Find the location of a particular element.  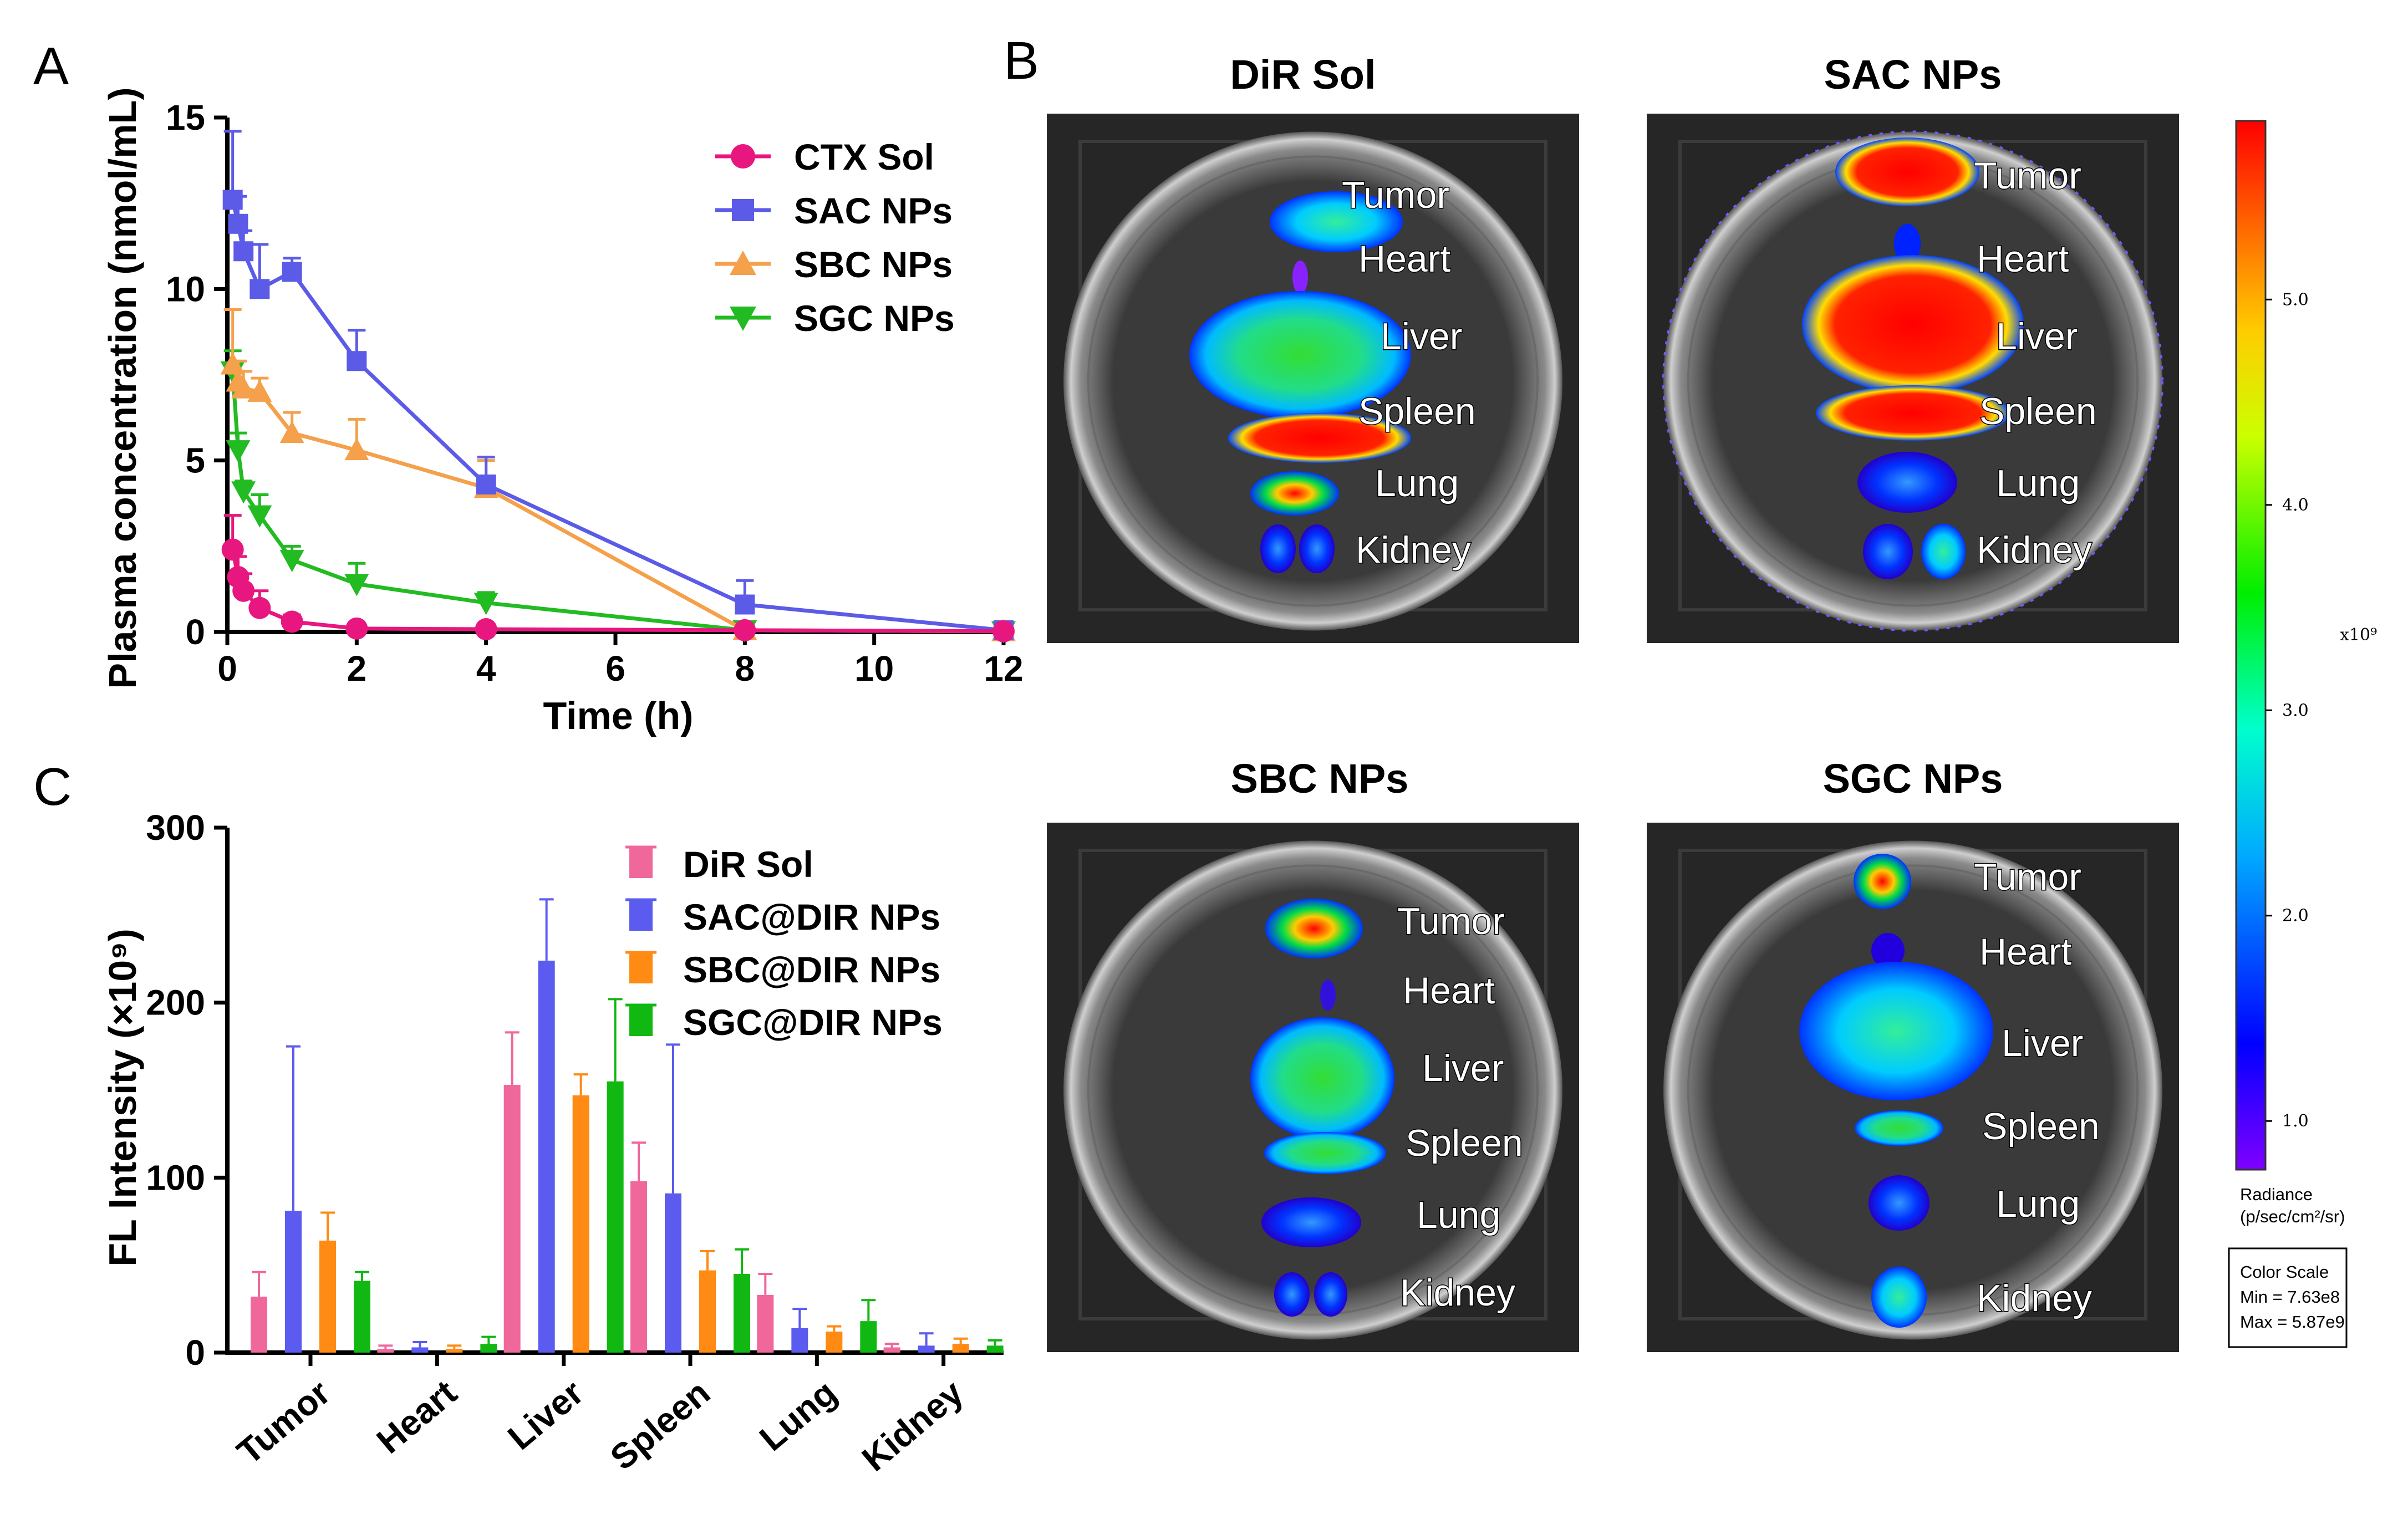

y-tick-label: 15 is located at coordinates (186, 118).